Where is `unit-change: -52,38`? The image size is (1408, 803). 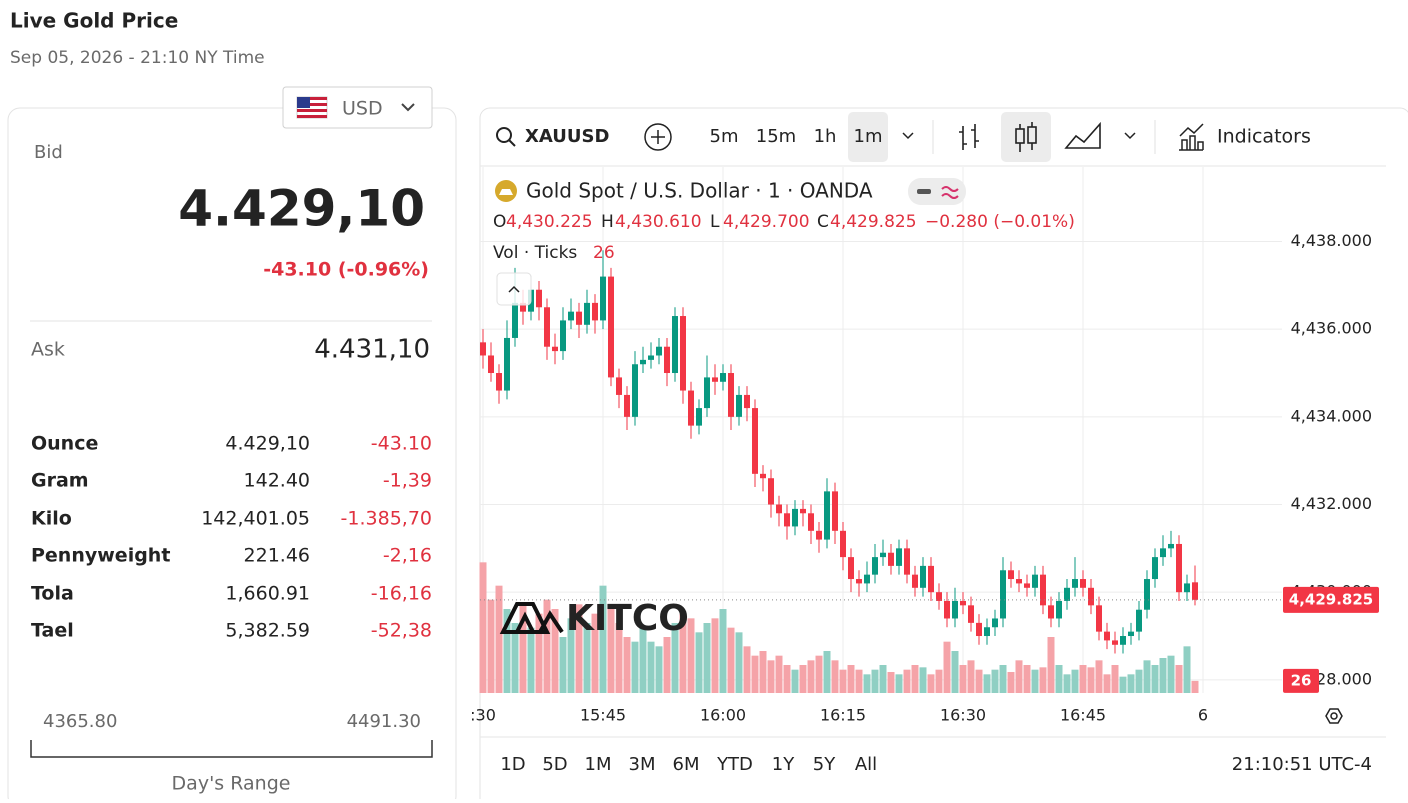 unit-change: -52,38 is located at coordinates (401, 631).